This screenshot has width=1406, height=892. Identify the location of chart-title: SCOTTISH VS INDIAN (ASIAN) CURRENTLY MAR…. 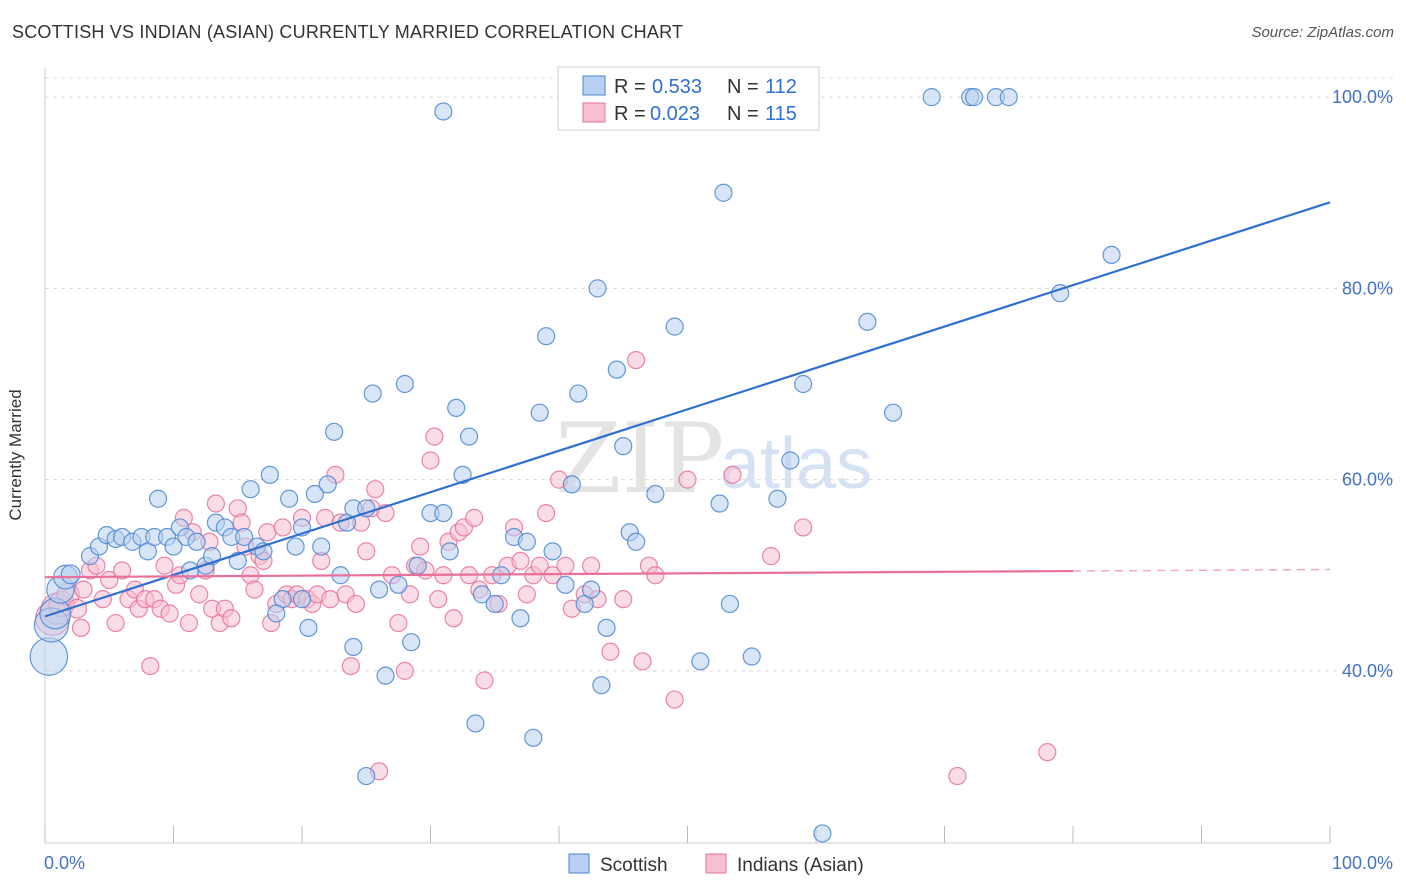
(348, 32).